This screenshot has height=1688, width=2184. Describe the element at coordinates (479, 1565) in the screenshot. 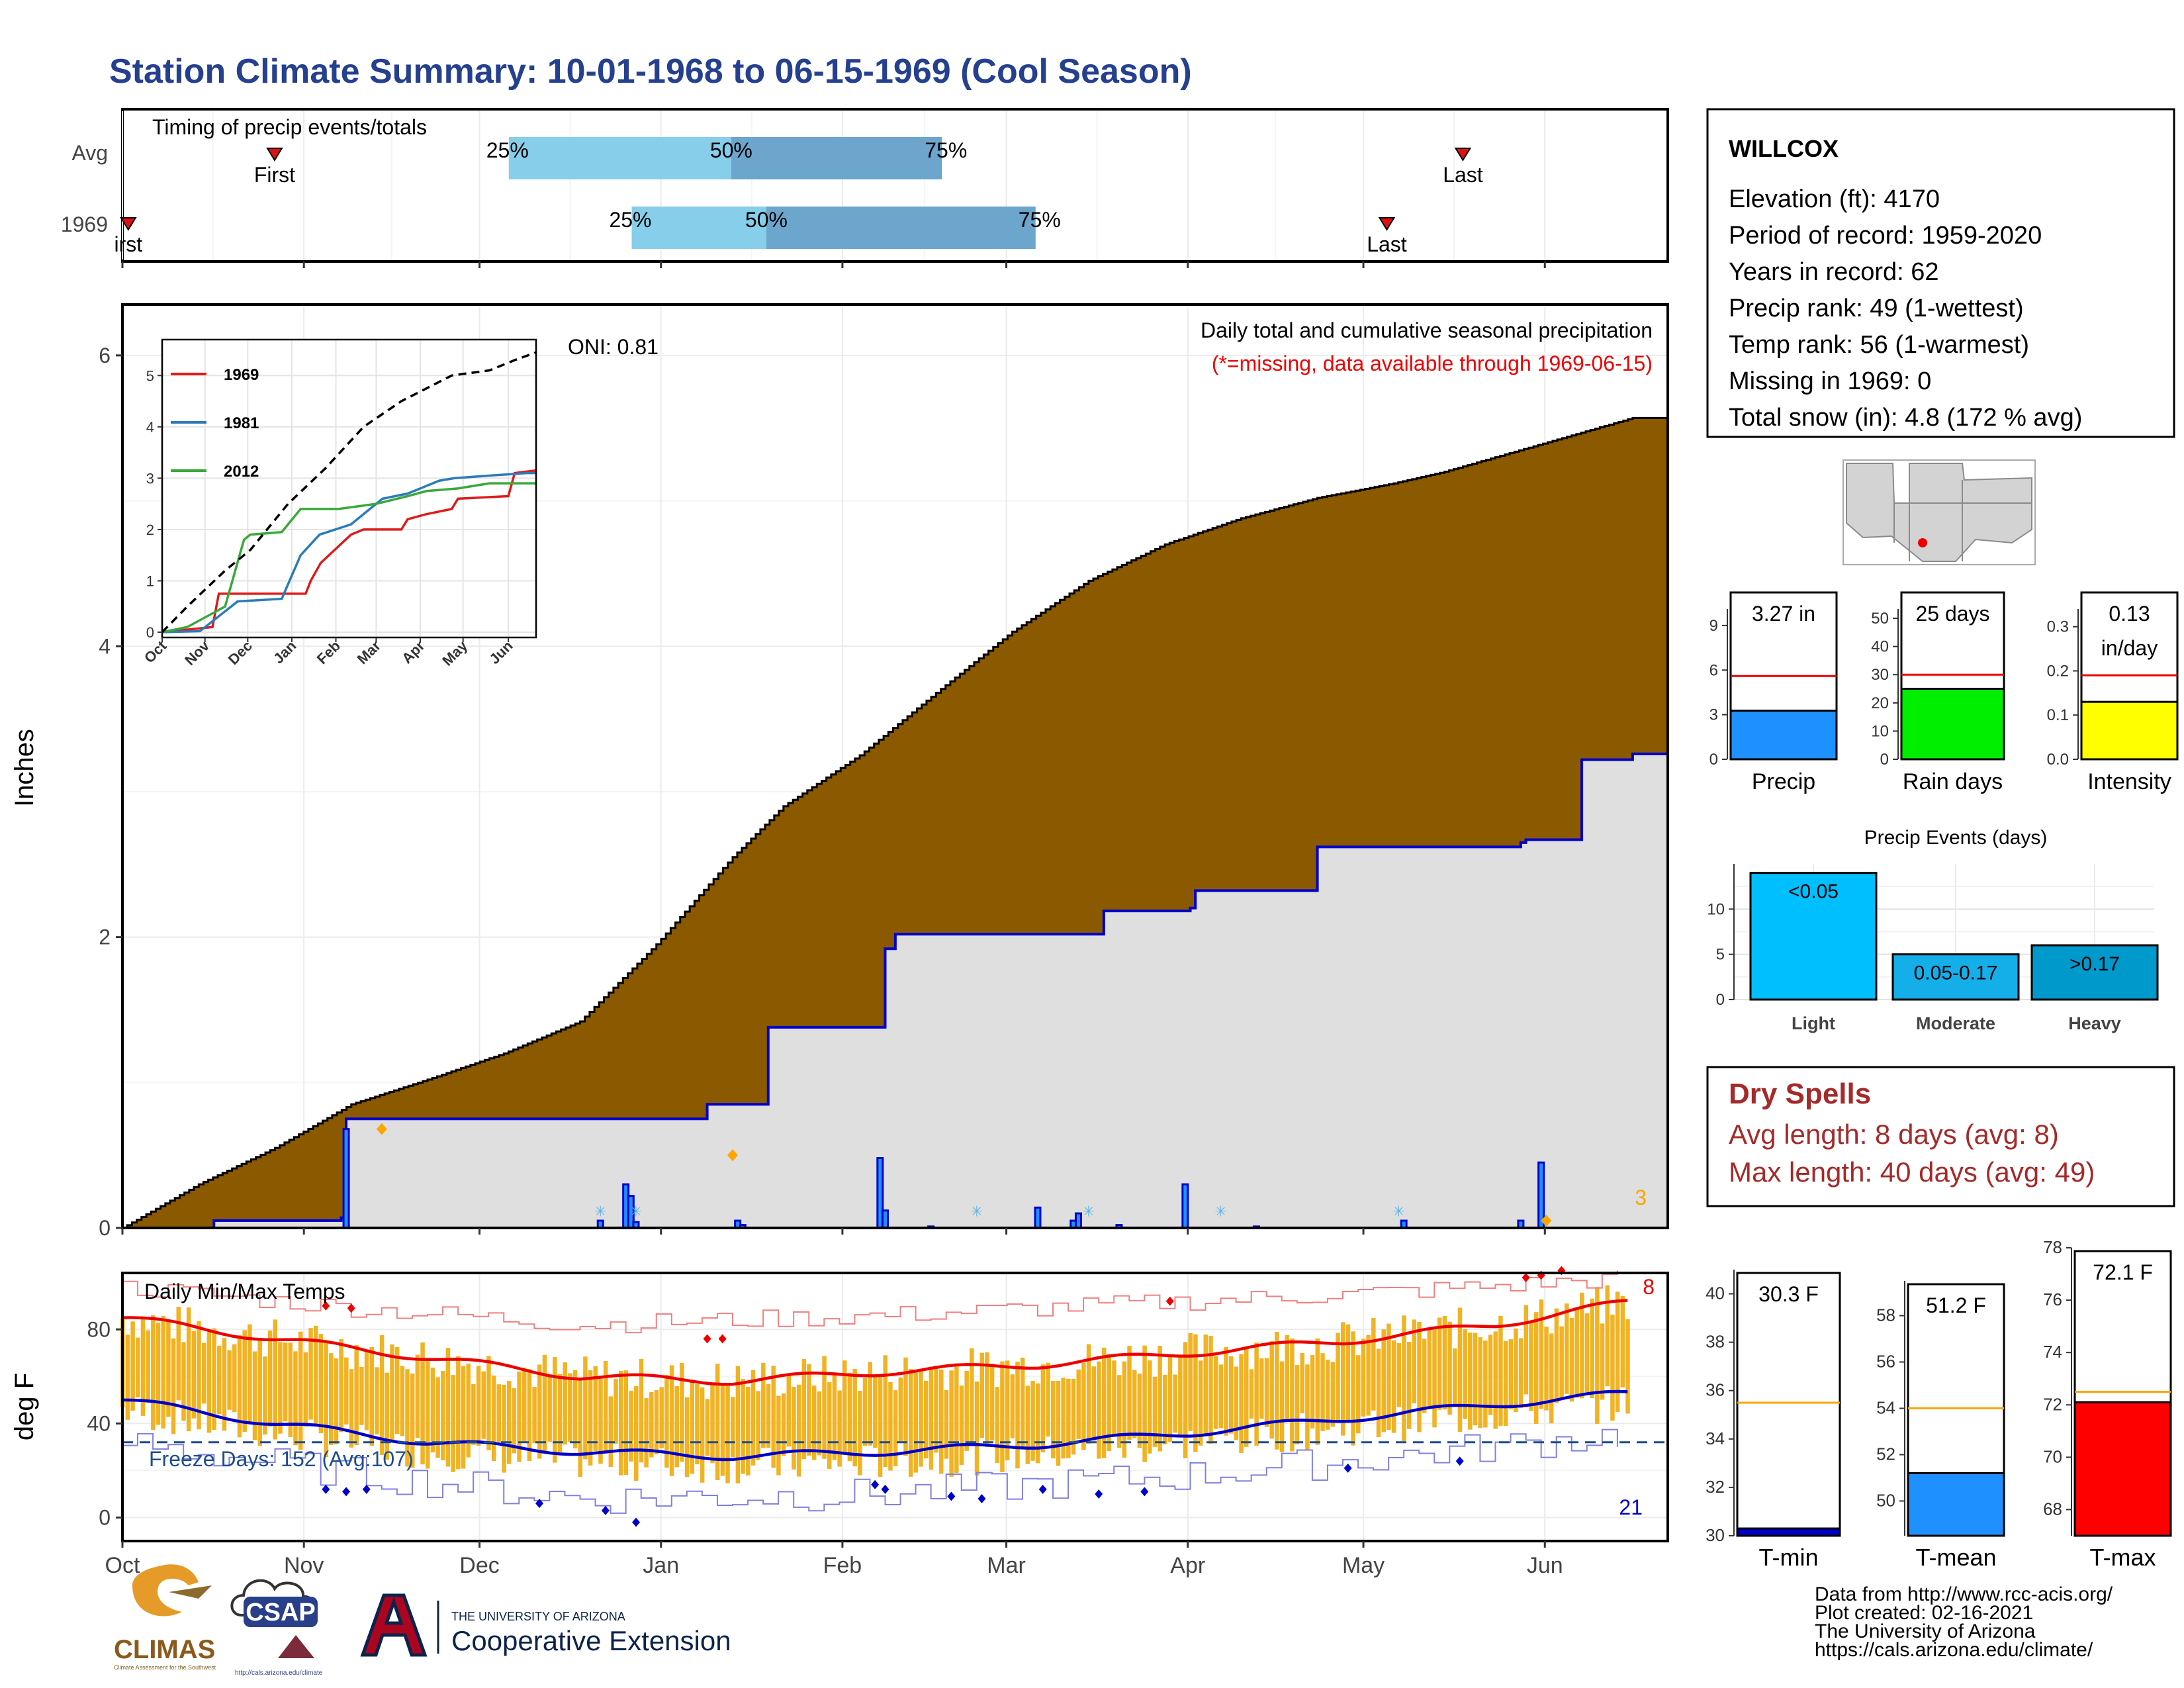

I see `month-label-Dec: Dec` at that location.